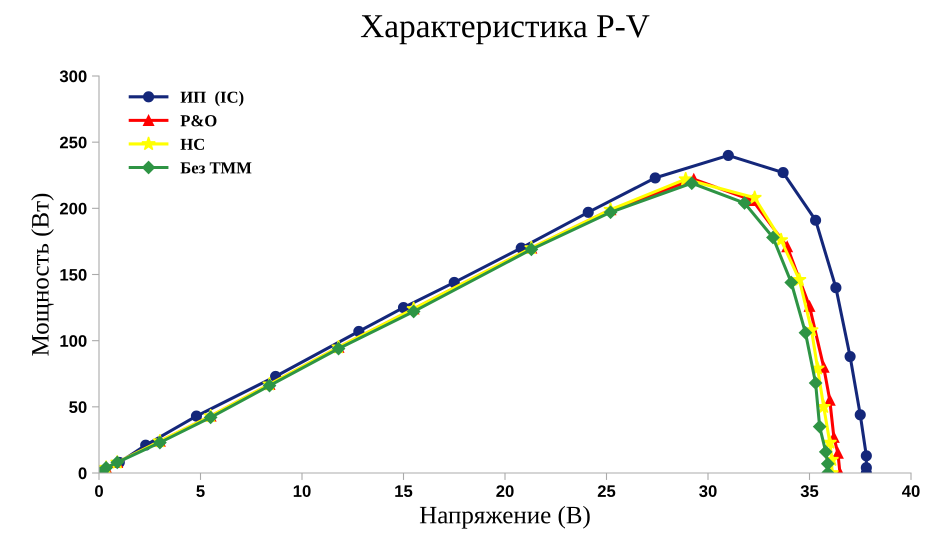 The height and width of the screenshot is (559, 934). What do you see at coordinates (42, 275) in the screenshot?
I see `y-axis-title: Мощность (Вт)` at bounding box center [42, 275].